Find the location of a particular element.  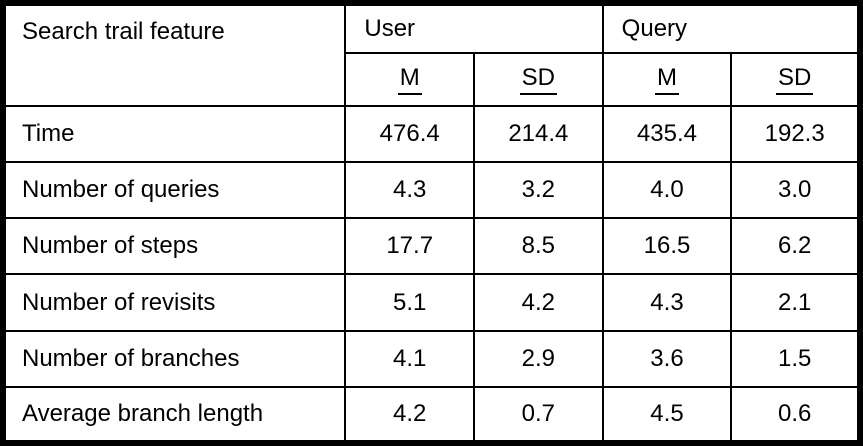

subheader-query-sd-label: SD is located at coordinates (794, 80).